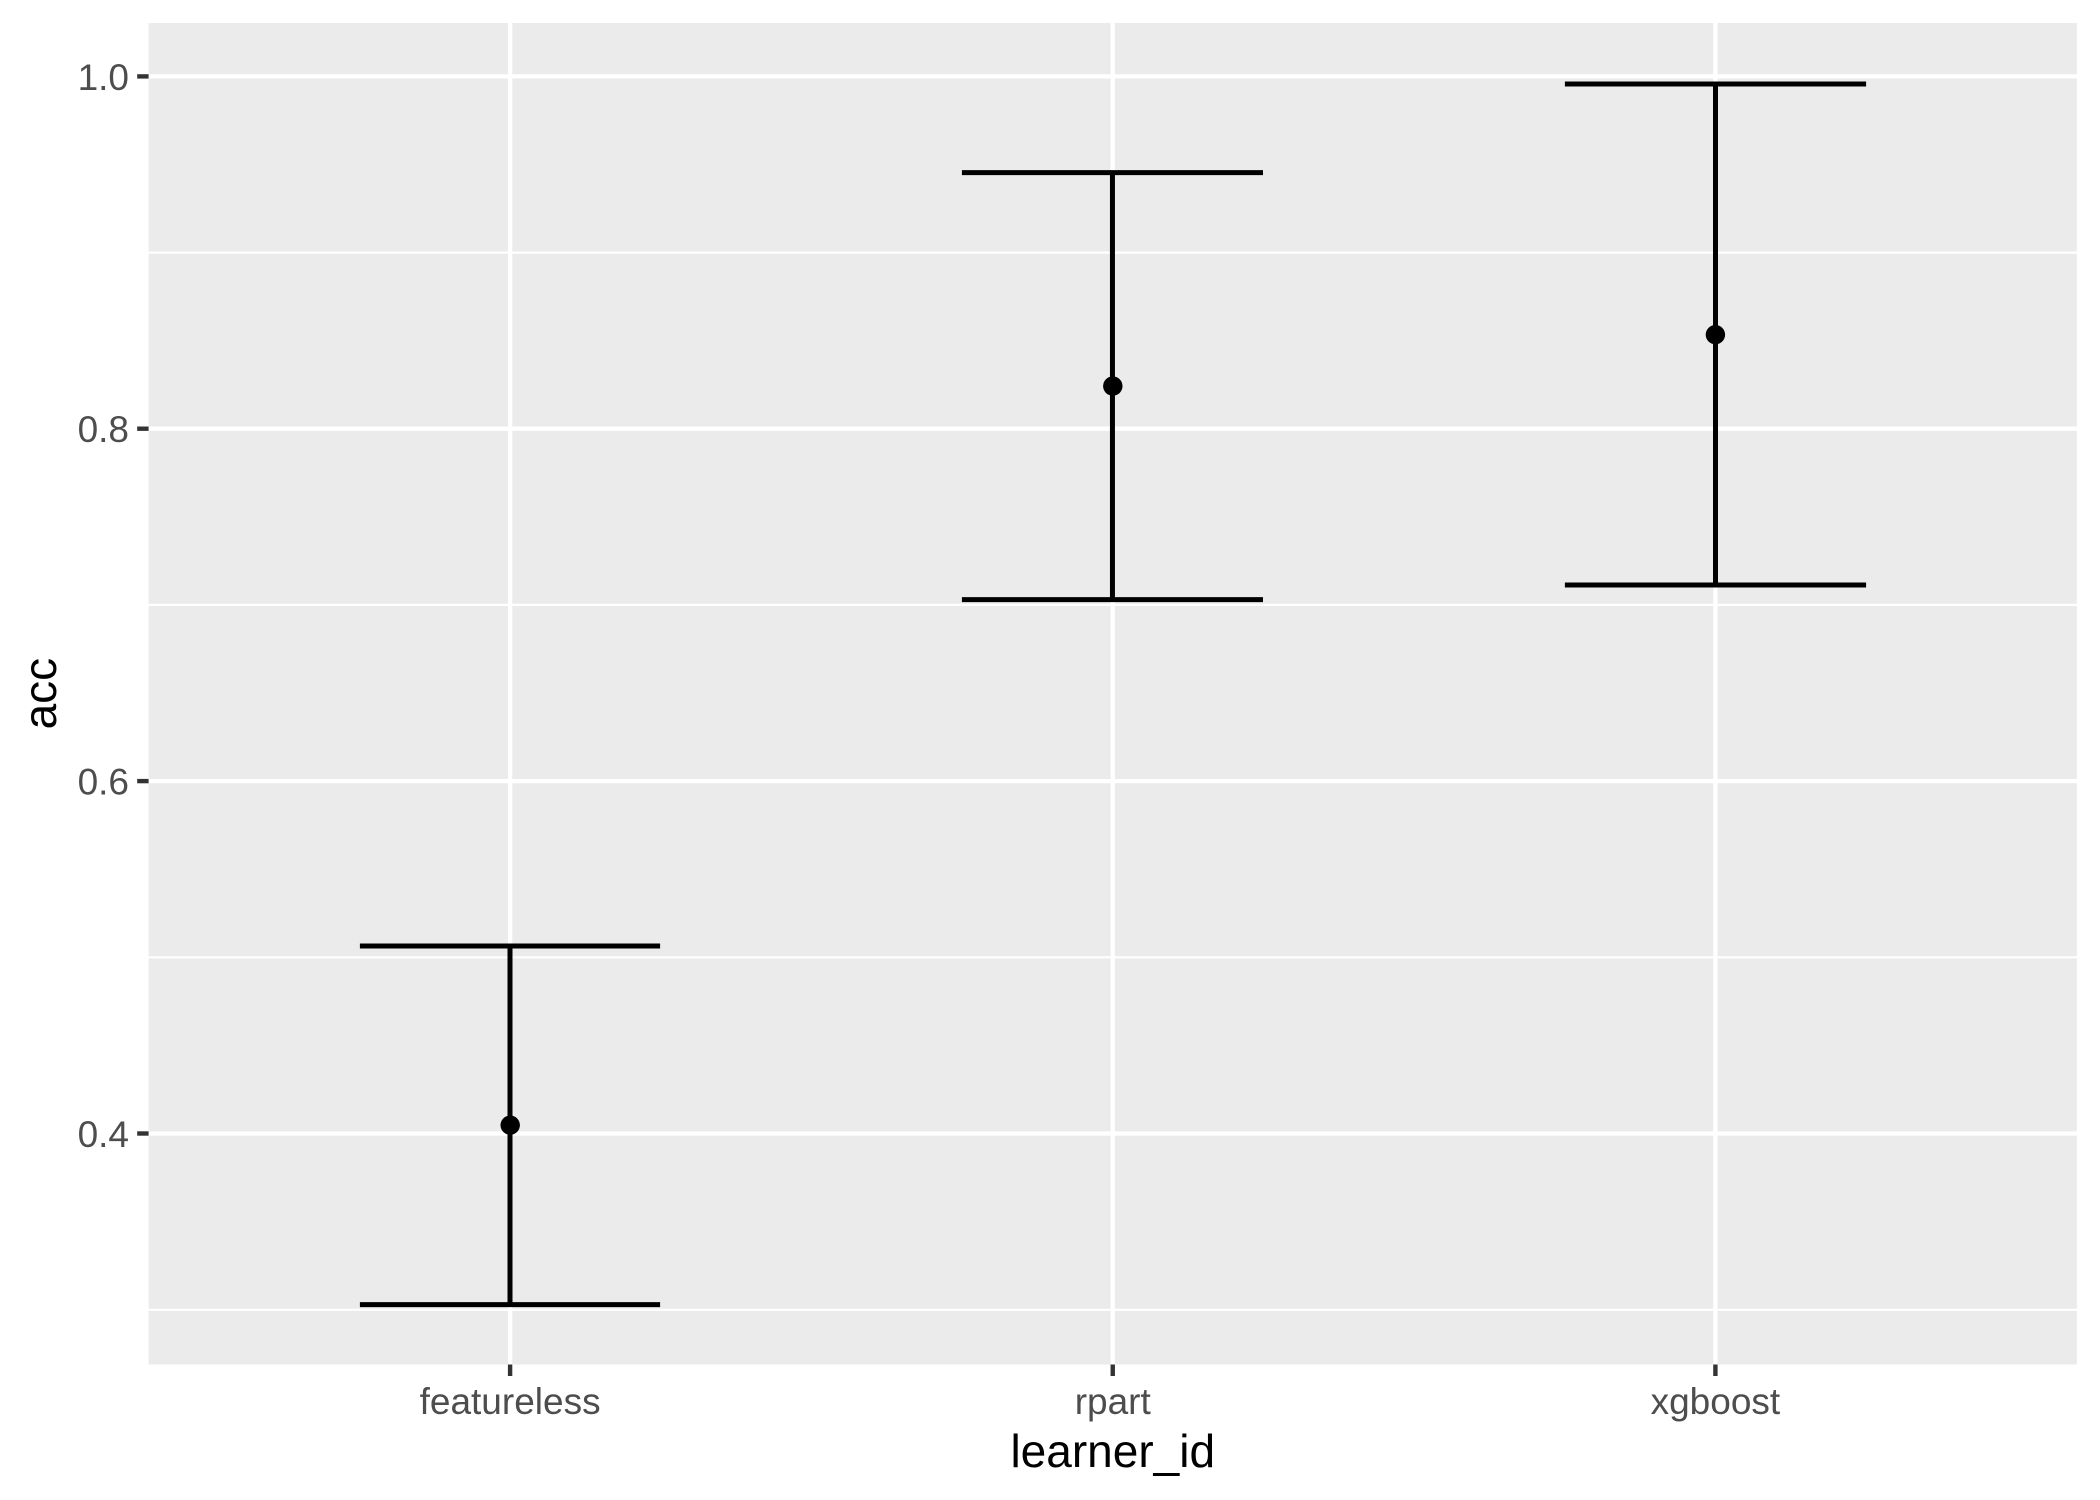 This screenshot has height=1500, width=2100. What do you see at coordinates (1716, 1401) in the screenshot?
I see `svg-text: xgboost` at bounding box center [1716, 1401].